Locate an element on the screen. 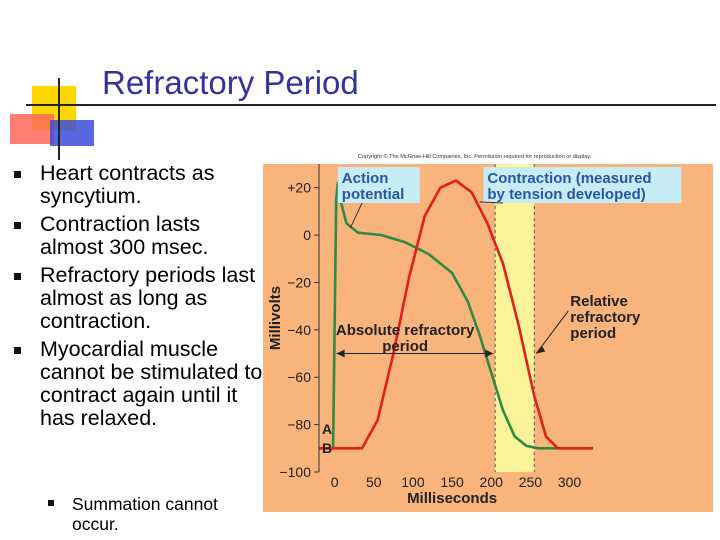 The width and height of the screenshot is (720, 540). contraction-label-box is located at coordinates (582, 185).